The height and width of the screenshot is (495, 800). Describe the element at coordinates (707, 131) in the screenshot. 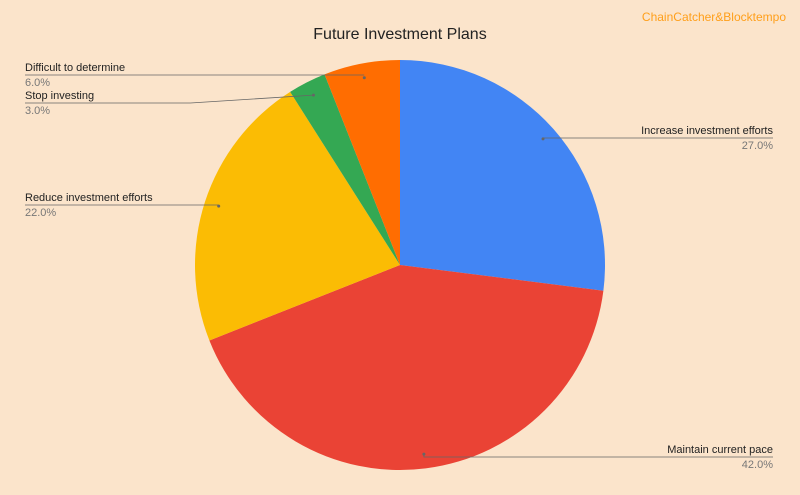

I see `slice-label: Increase investment efforts` at that location.